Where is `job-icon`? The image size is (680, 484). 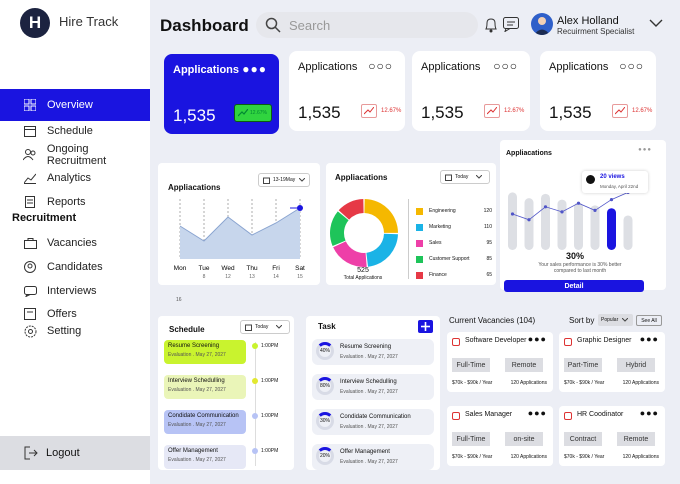
job-icon is located at coordinates (568, 416).